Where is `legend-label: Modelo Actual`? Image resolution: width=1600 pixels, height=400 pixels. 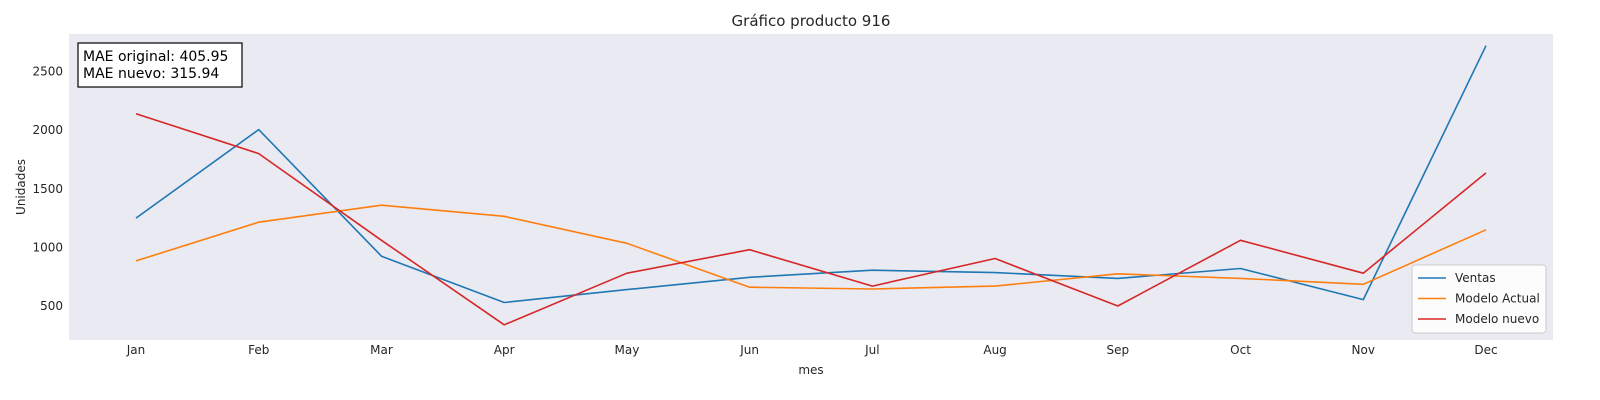 legend-label: Modelo Actual is located at coordinates (1497, 299).